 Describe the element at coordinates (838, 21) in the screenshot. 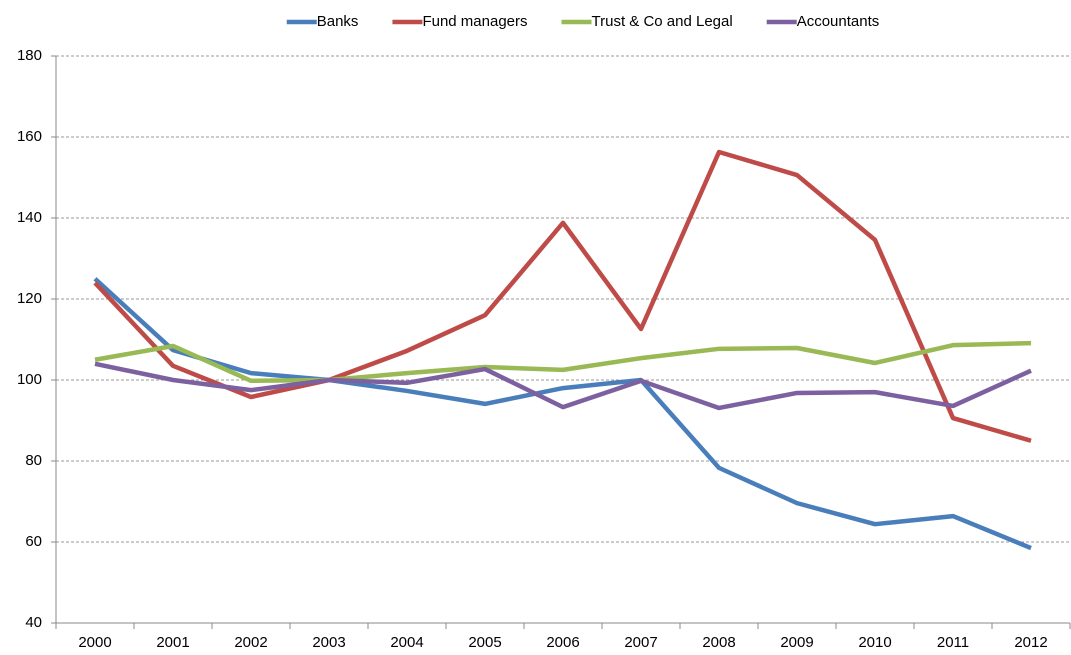

I see `legend-label: Accountants` at that location.